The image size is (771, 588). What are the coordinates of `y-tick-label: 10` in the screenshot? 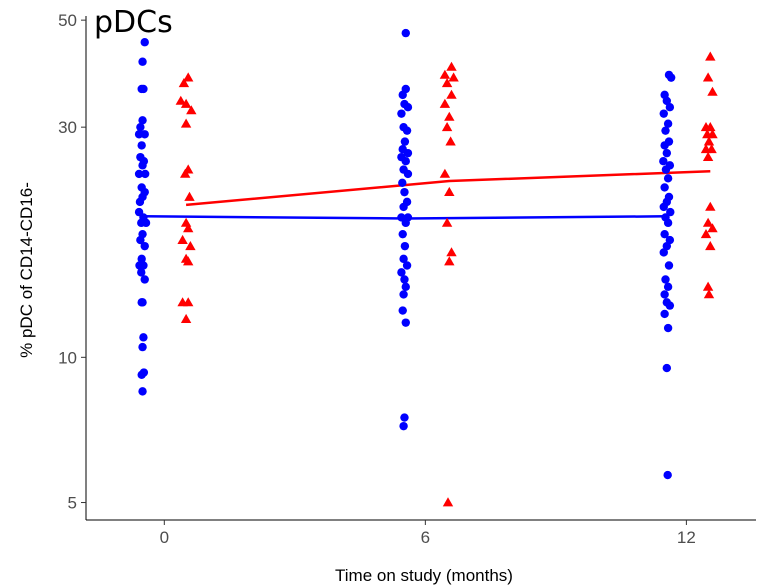 It's located at (67, 357).